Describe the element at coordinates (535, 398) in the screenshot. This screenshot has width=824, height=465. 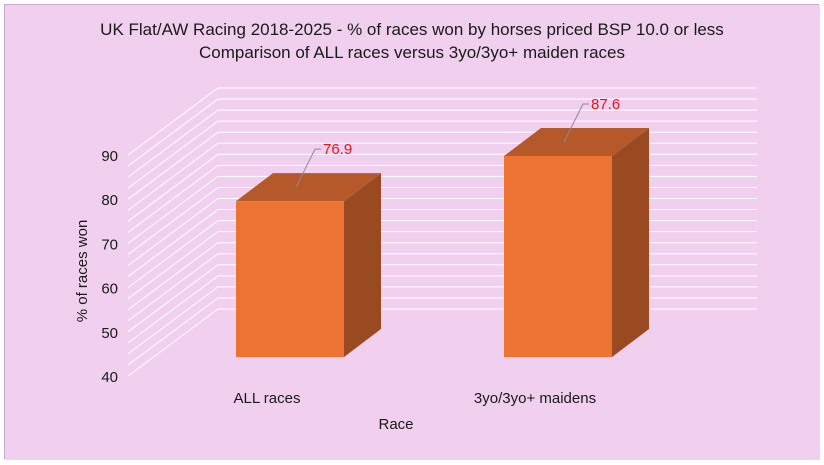
I see `category-label: 3yo/3yo+ maidens` at that location.